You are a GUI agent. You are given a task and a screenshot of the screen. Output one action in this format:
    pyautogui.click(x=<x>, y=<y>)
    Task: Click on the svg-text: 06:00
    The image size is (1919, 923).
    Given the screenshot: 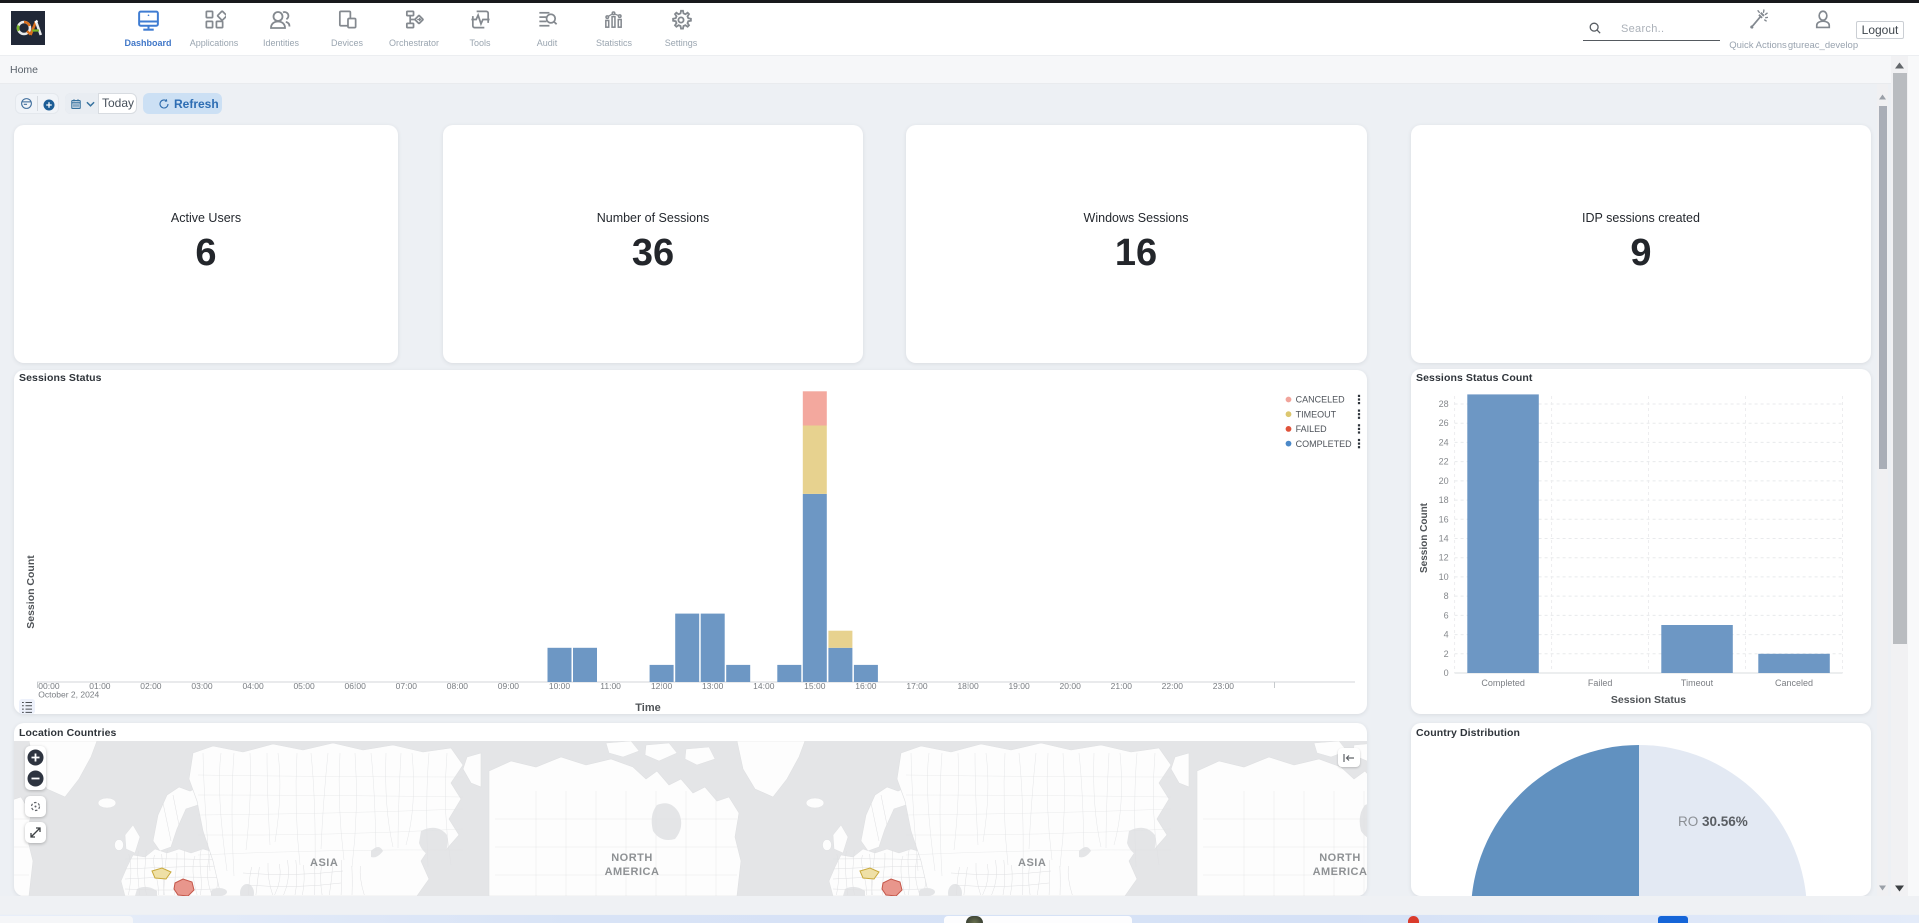 What is the action you would take?
    pyautogui.click(x=356, y=686)
    